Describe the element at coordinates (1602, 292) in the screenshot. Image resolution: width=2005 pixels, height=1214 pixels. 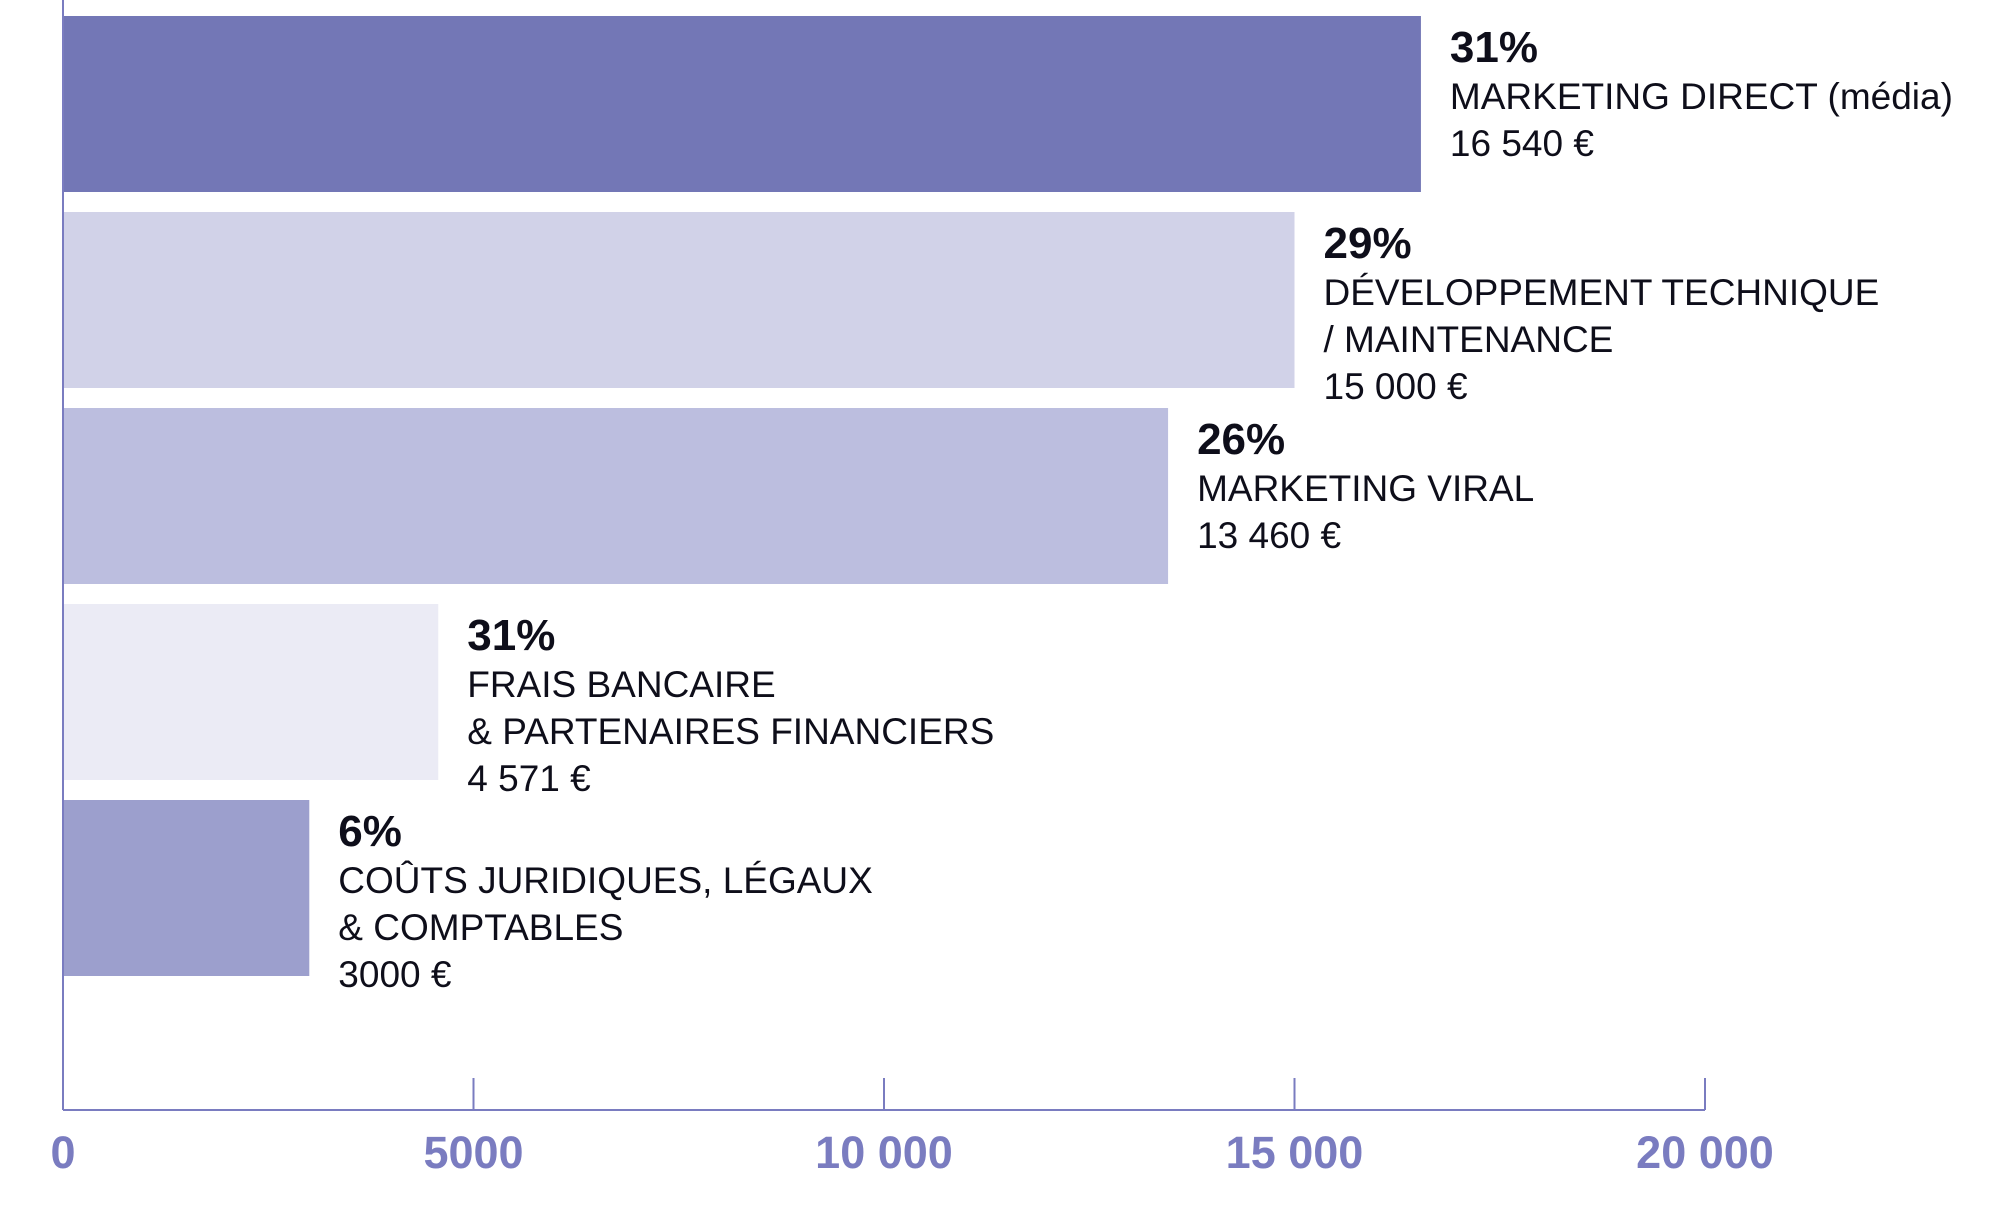
I see `bar-2-category-label-line-1: DÉVELOPPEMENT TECHNIQUE` at that location.